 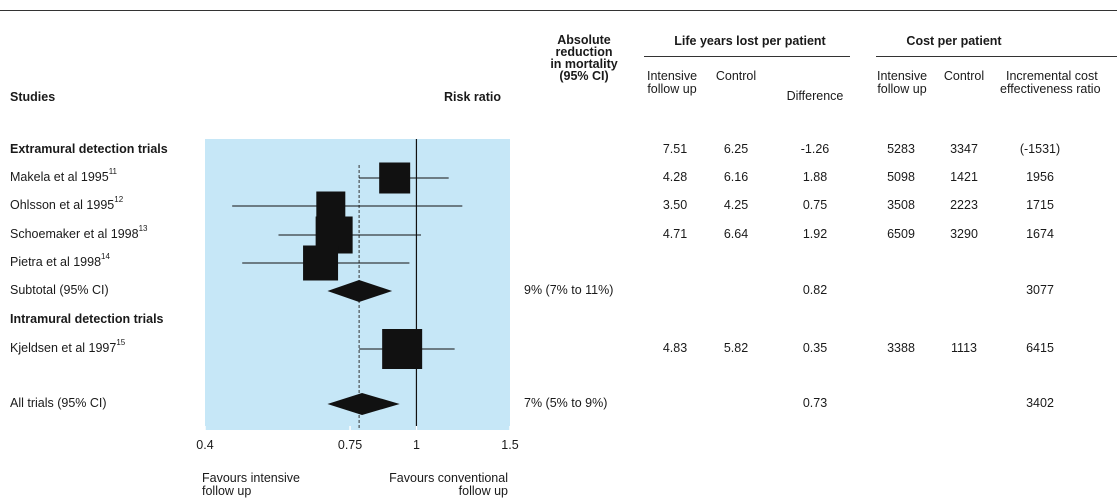 I want to click on cell-icer: 3077, so click(x=1040, y=290).